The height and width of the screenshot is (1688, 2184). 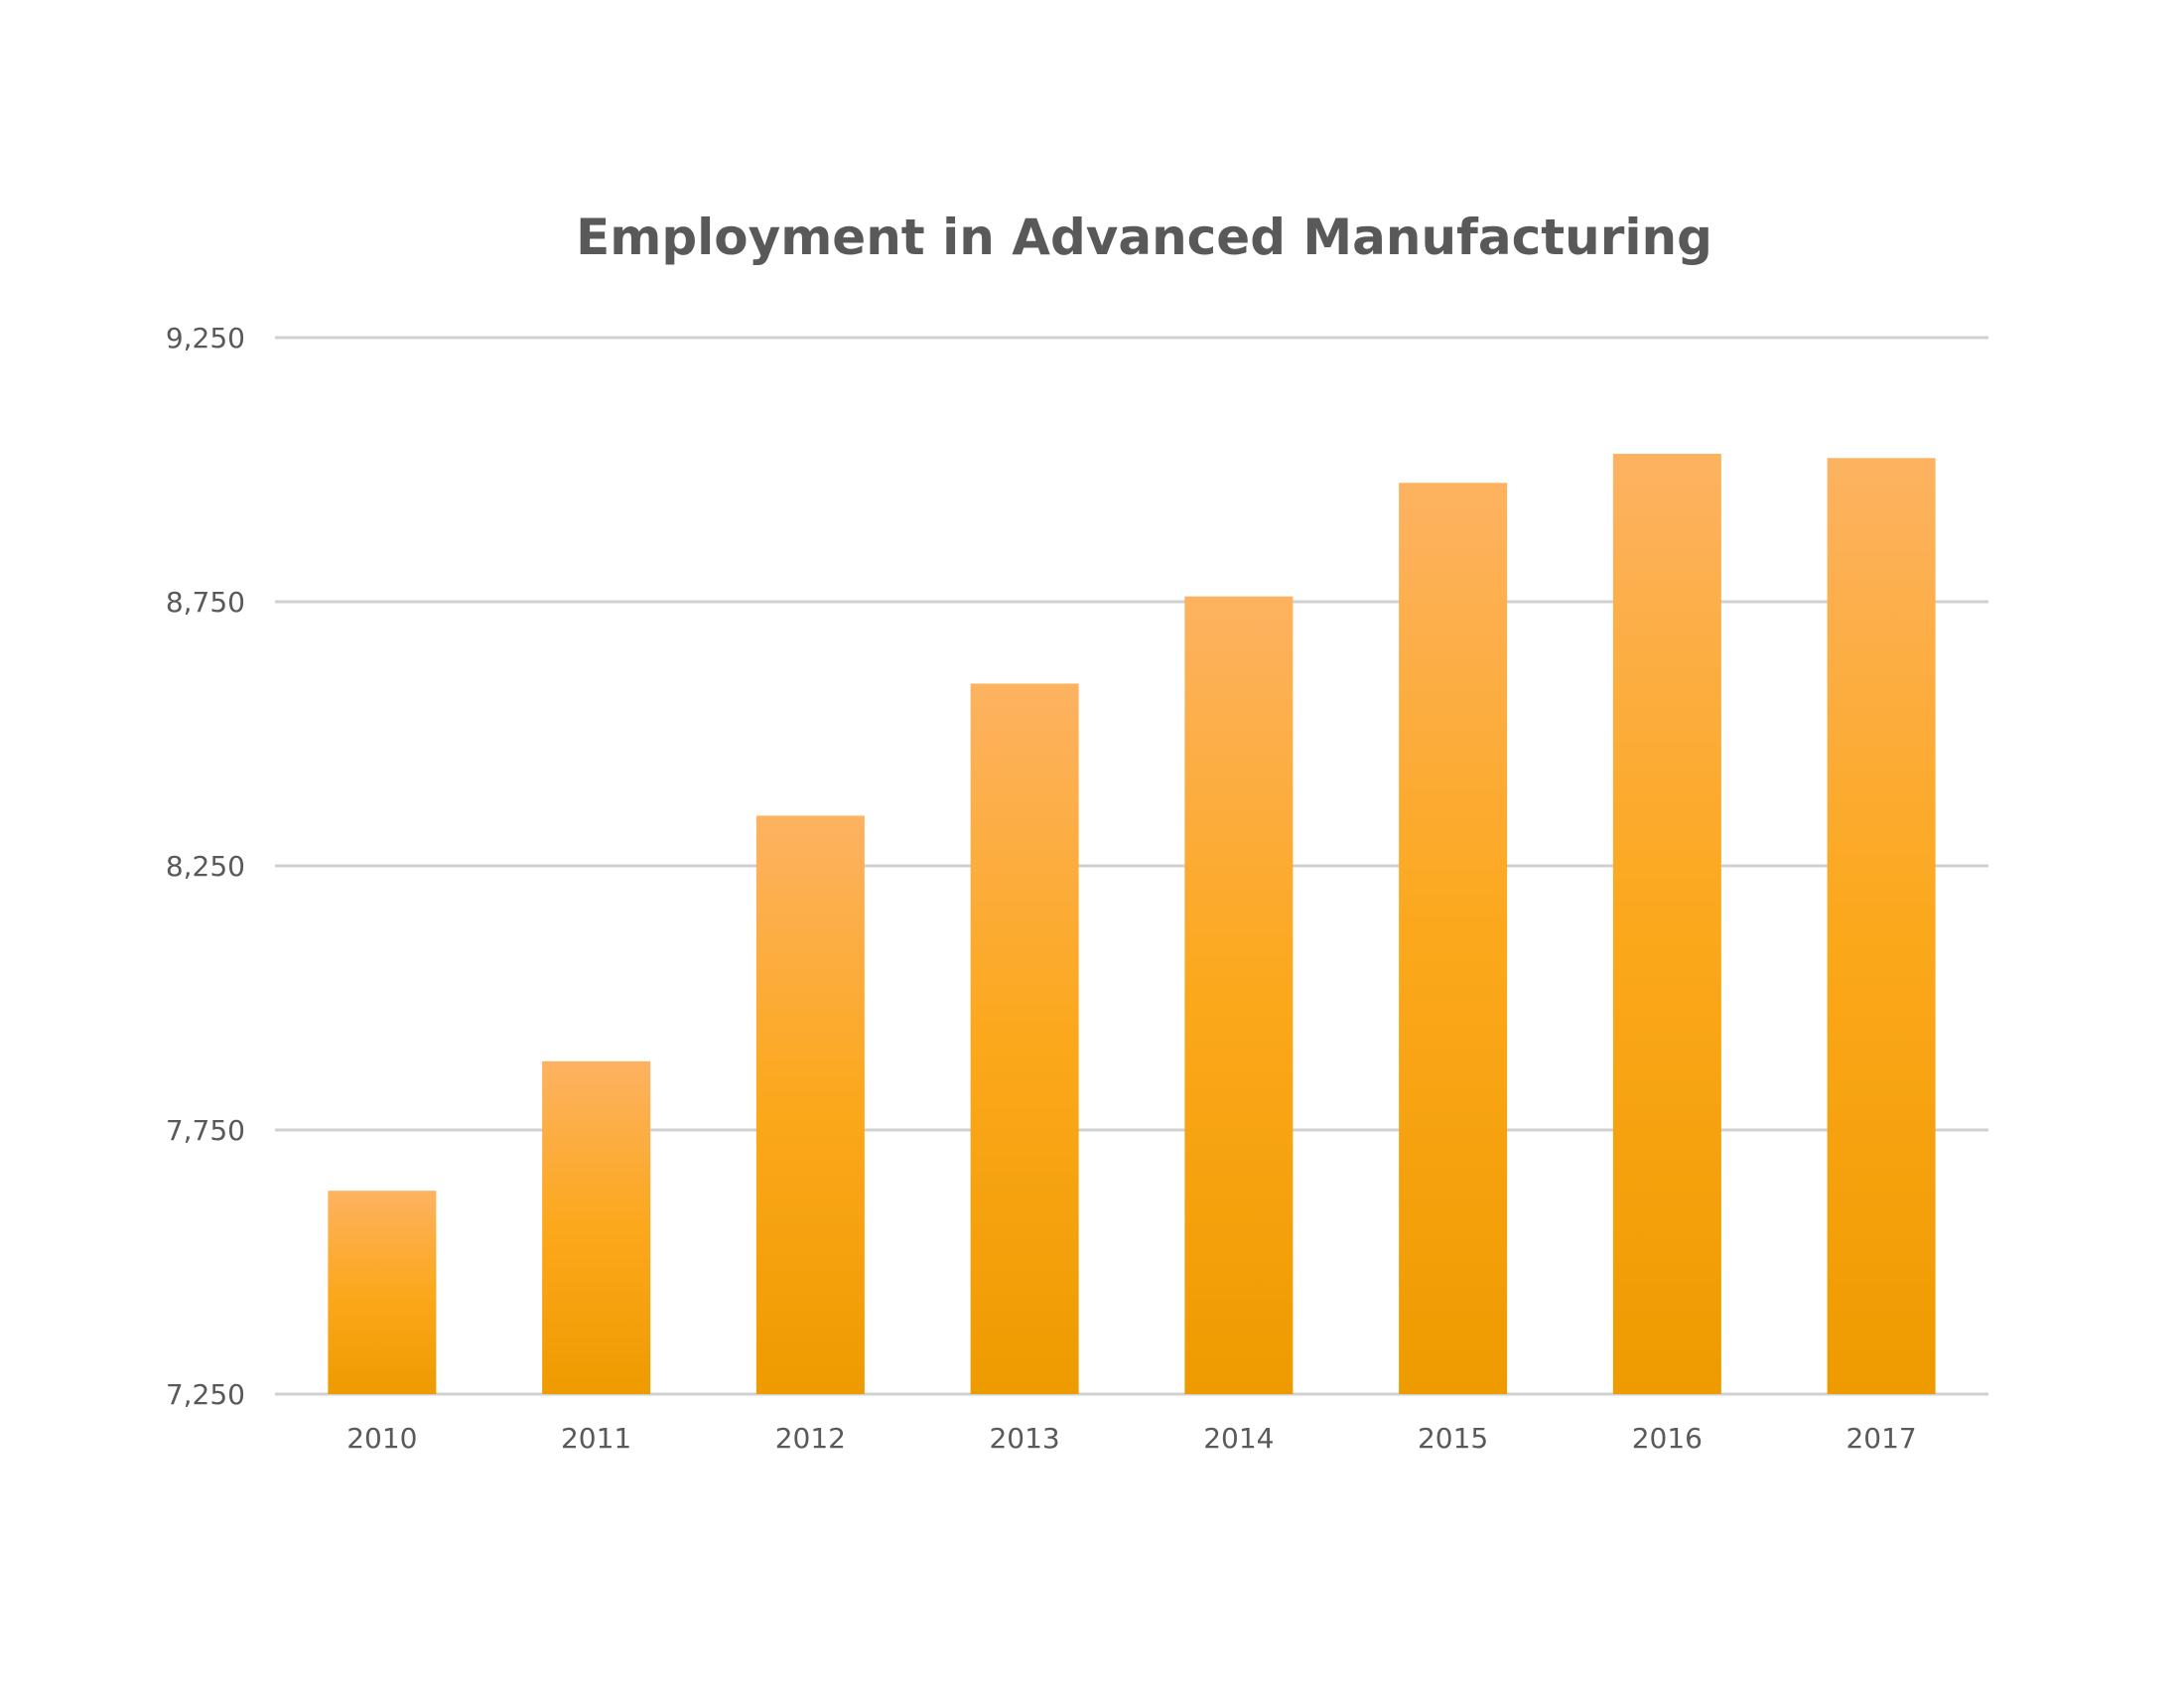 I want to click on x-tick-label: 2013, so click(x=1024, y=1438).